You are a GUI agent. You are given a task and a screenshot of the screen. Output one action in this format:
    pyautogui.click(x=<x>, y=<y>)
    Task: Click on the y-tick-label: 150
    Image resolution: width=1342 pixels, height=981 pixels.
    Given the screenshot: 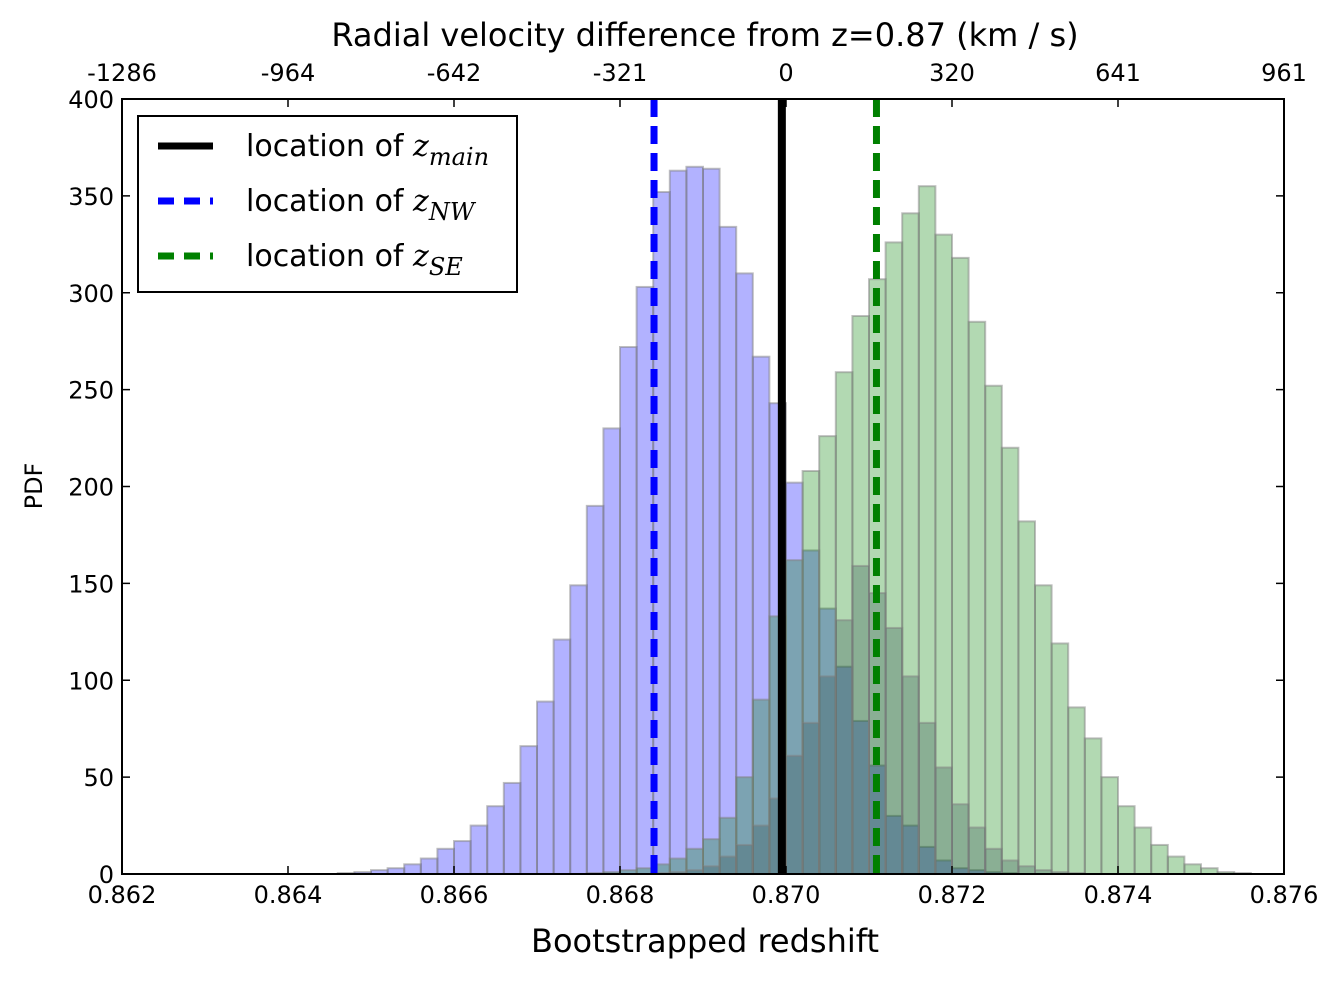 What is the action you would take?
    pyautogui.click(x=91, y=584)
    